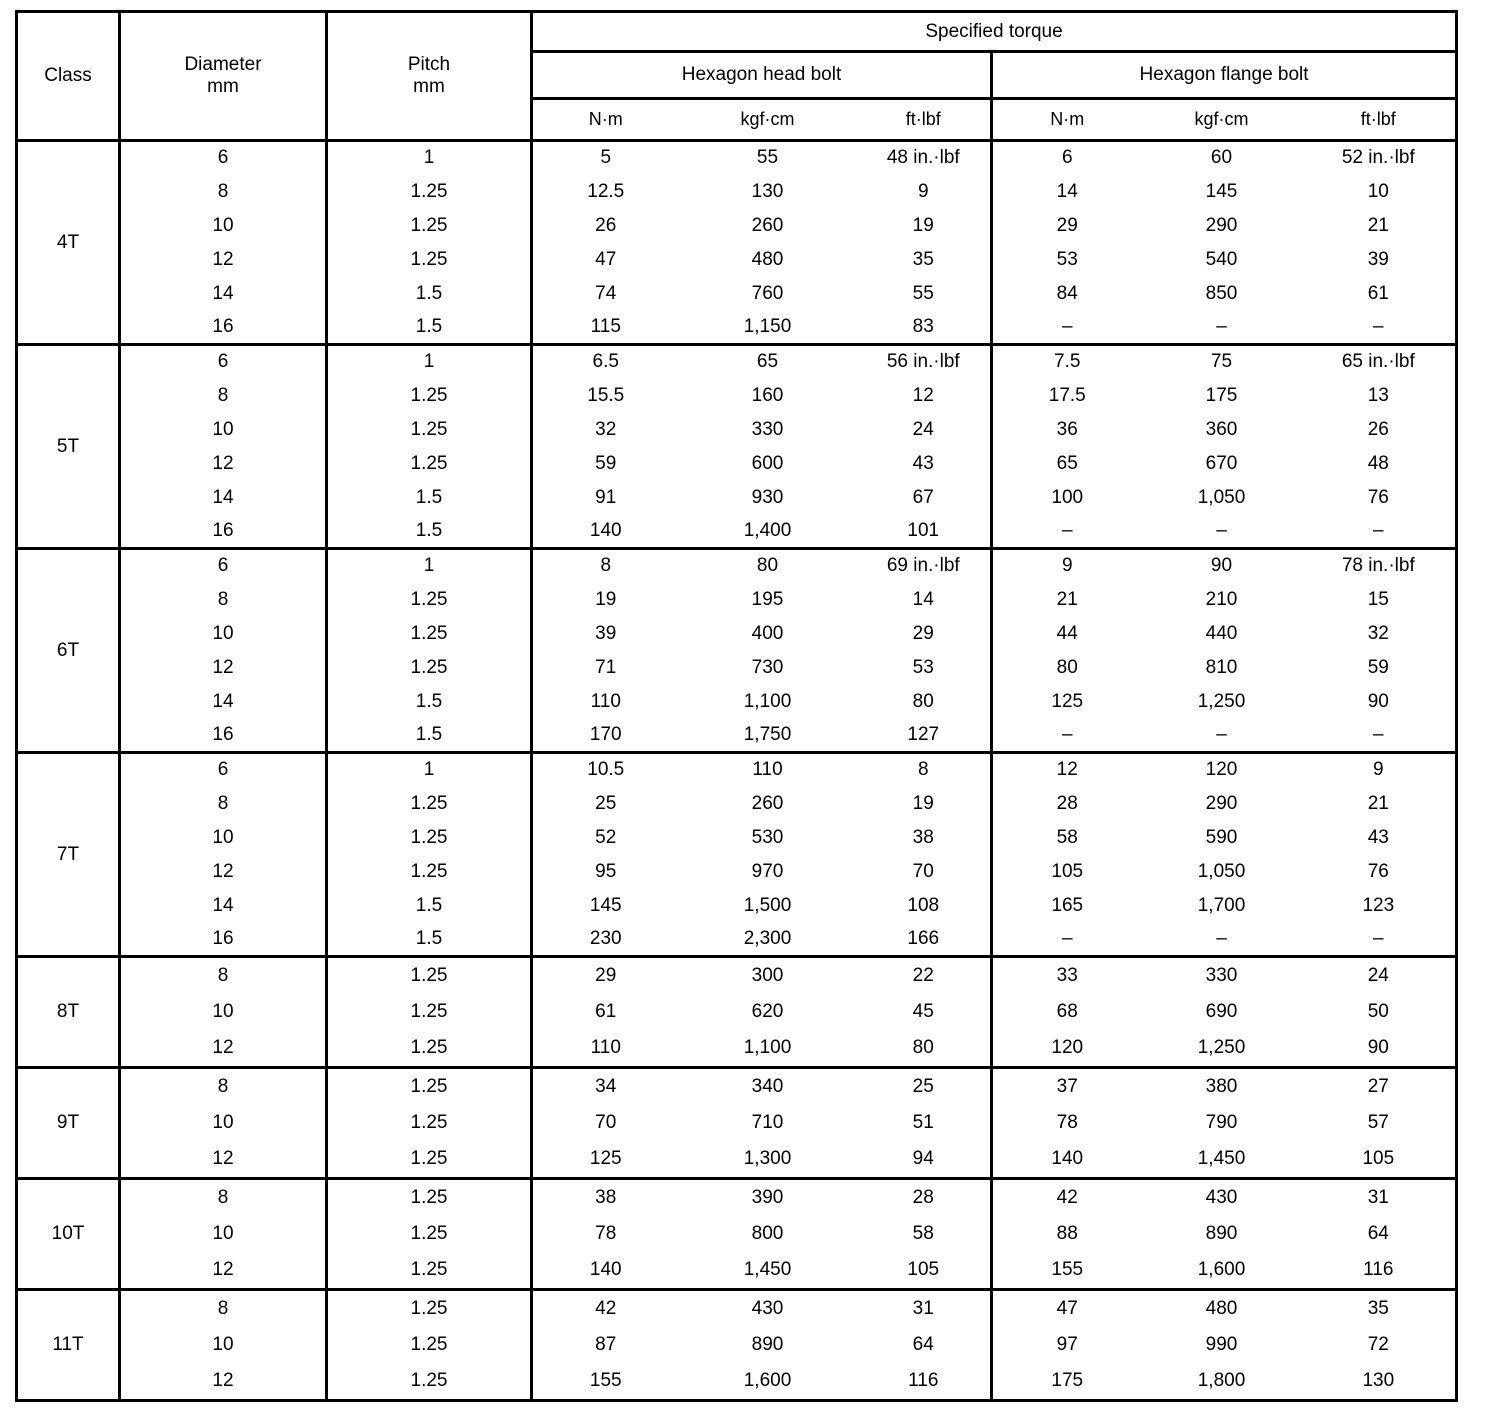 The height and width of the screenshot is (1422, 1504). What do you see at coordinates (606, 871) in the screenshot?
I see `head-bolt-nm-cell: 95` at bounding box center [606, 871].